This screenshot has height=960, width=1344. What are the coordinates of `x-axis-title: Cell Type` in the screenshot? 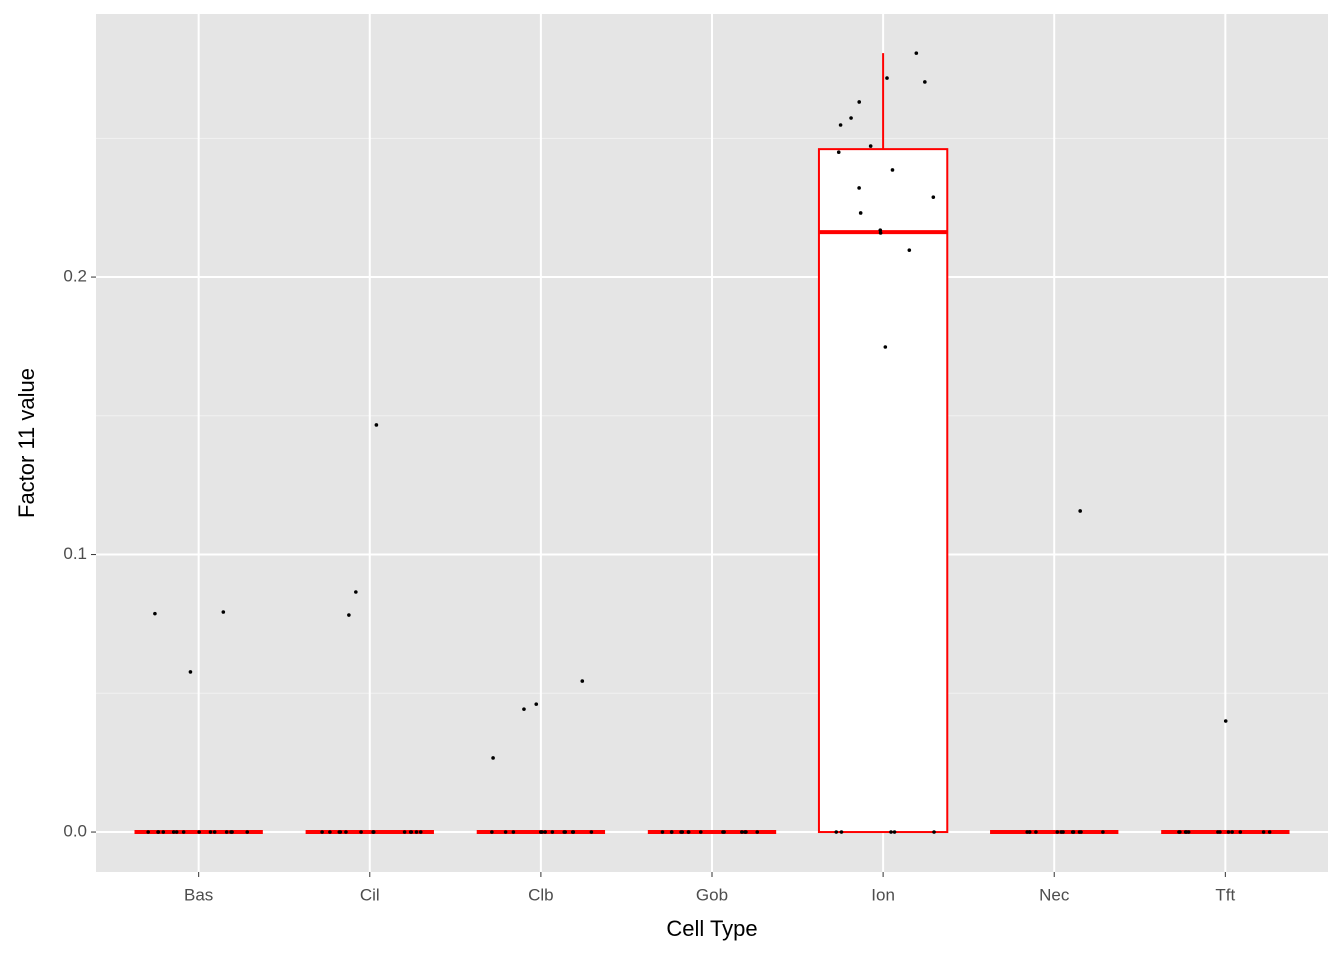 It's located at (711, 928).